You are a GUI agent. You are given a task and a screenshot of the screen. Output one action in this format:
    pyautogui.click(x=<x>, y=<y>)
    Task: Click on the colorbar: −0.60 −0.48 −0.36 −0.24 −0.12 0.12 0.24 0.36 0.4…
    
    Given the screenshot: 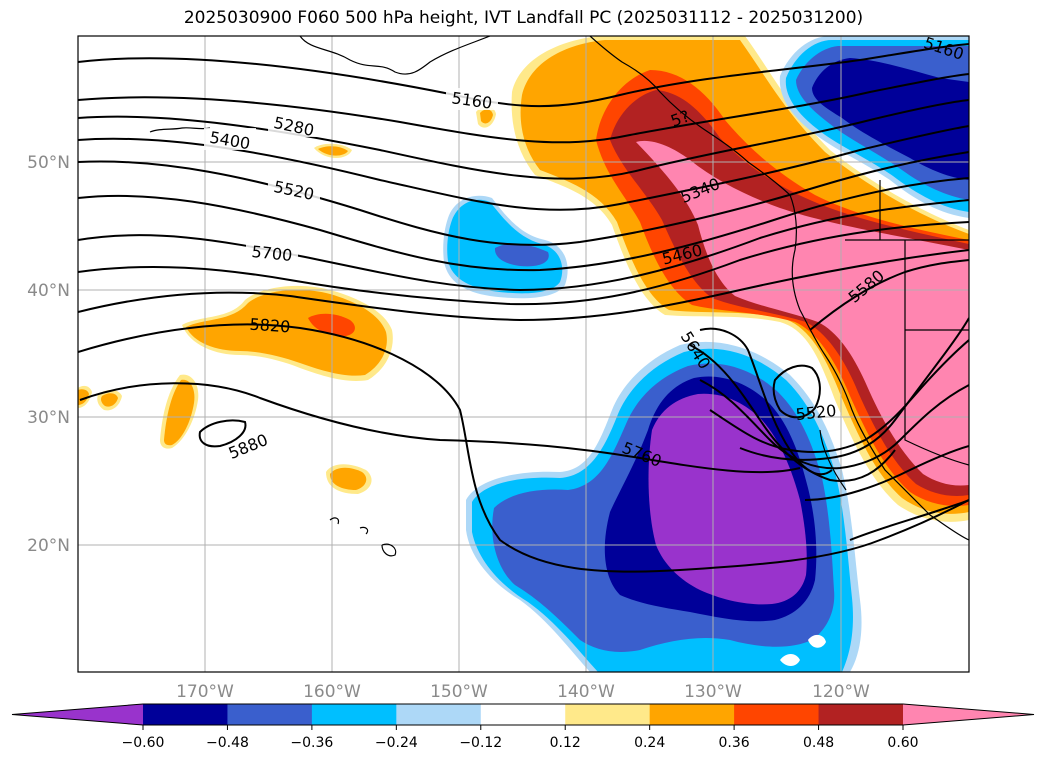 What is the action you would take?
    pyautogui.click(x=523, y=727)
    